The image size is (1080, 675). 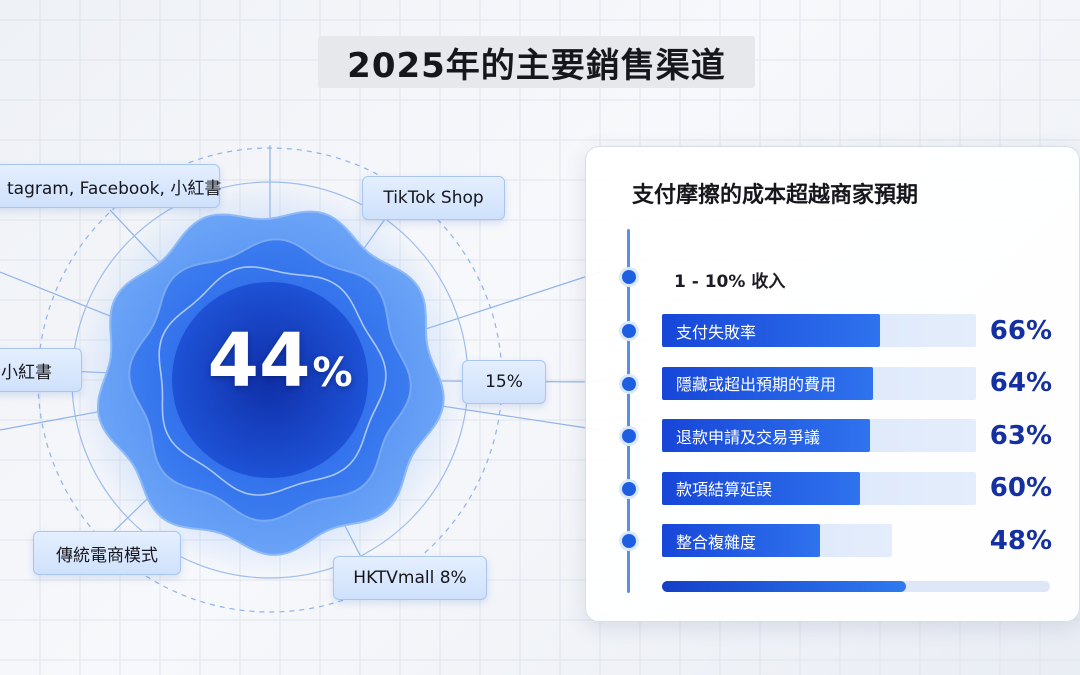 I want to click on bar-label: 支付失敗率, so click(x=716, y=332).